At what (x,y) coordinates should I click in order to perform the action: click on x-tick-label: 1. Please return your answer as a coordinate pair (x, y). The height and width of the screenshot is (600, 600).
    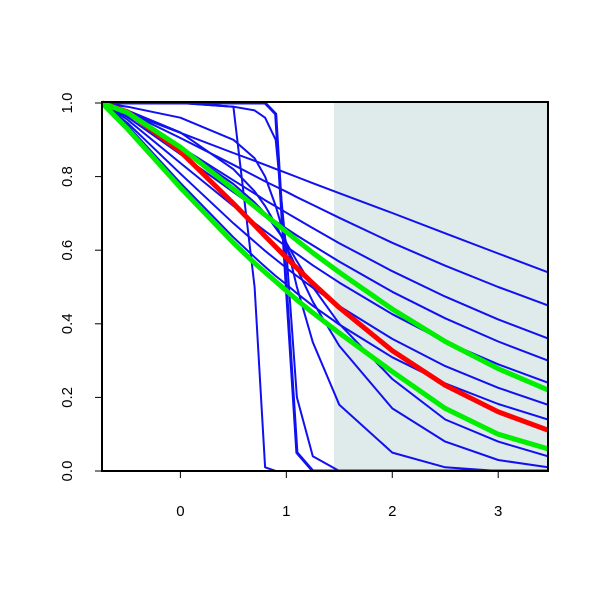
    Looking at the image, I should click on (286, 511).